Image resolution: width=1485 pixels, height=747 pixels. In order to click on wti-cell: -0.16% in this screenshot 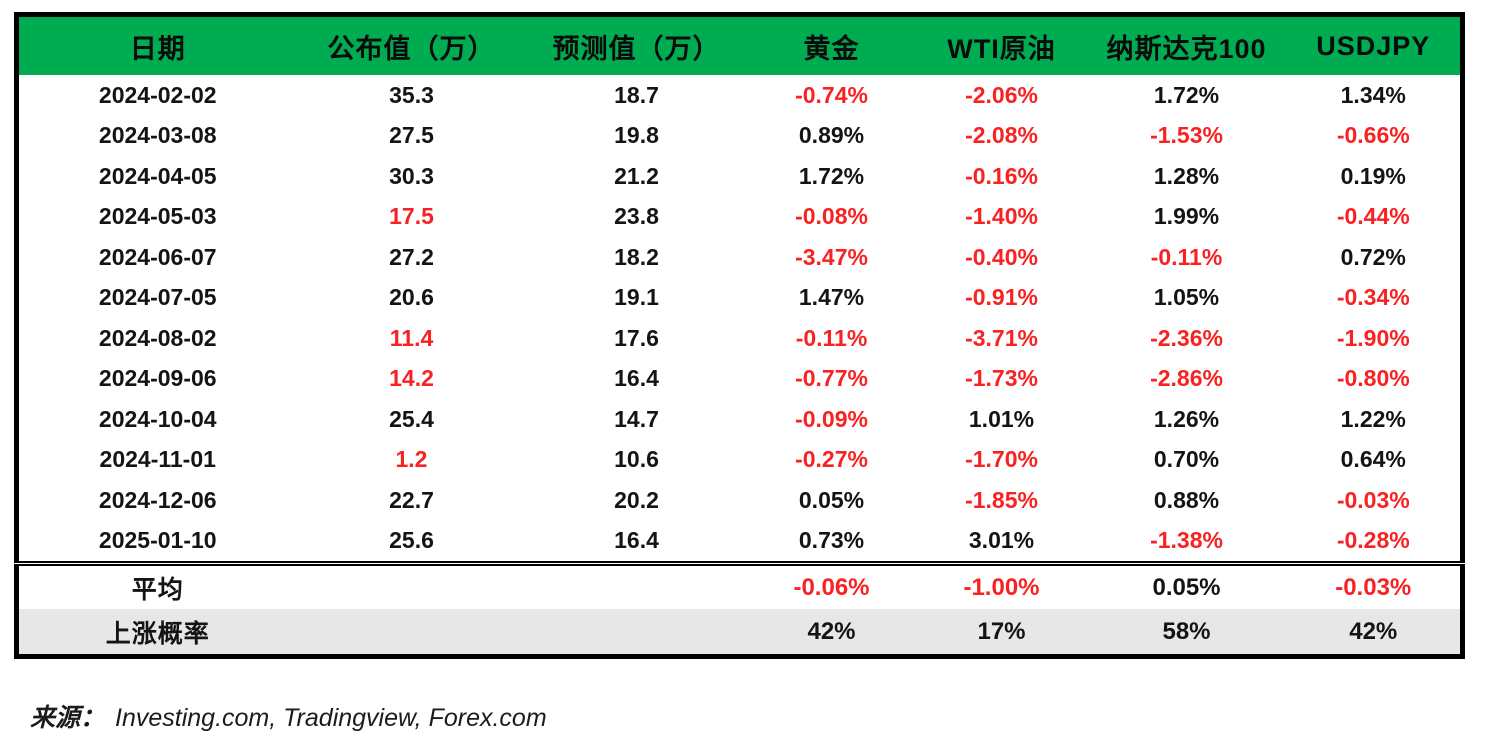, I will do `click(1001, 175)`.